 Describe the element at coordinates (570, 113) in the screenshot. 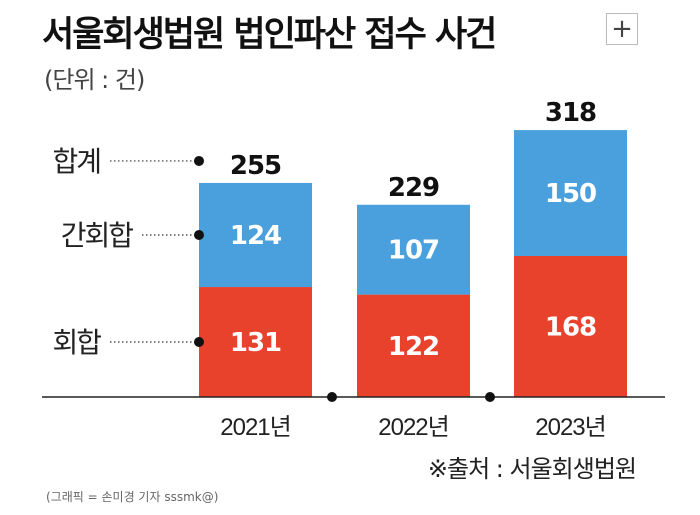

I see `total-label: 318` at that location.